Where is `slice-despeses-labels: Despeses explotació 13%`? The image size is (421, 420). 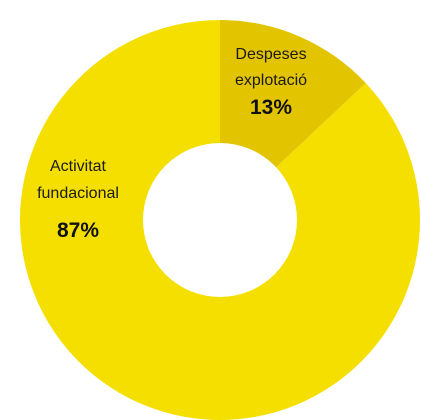 slice-despeses-labels: Despeses explotació 13% is located at coordinates (271, 82).